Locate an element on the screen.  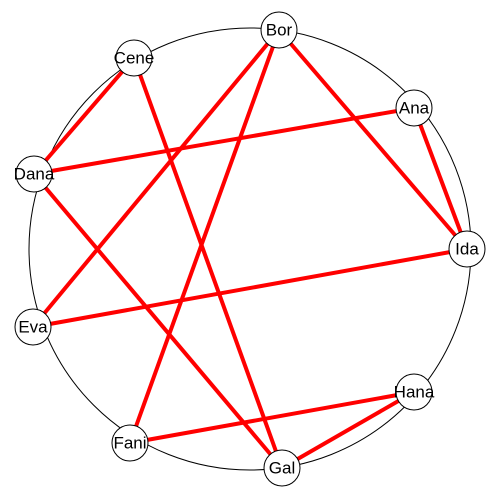
node-label: Fani is located at coordinates (129, 442).